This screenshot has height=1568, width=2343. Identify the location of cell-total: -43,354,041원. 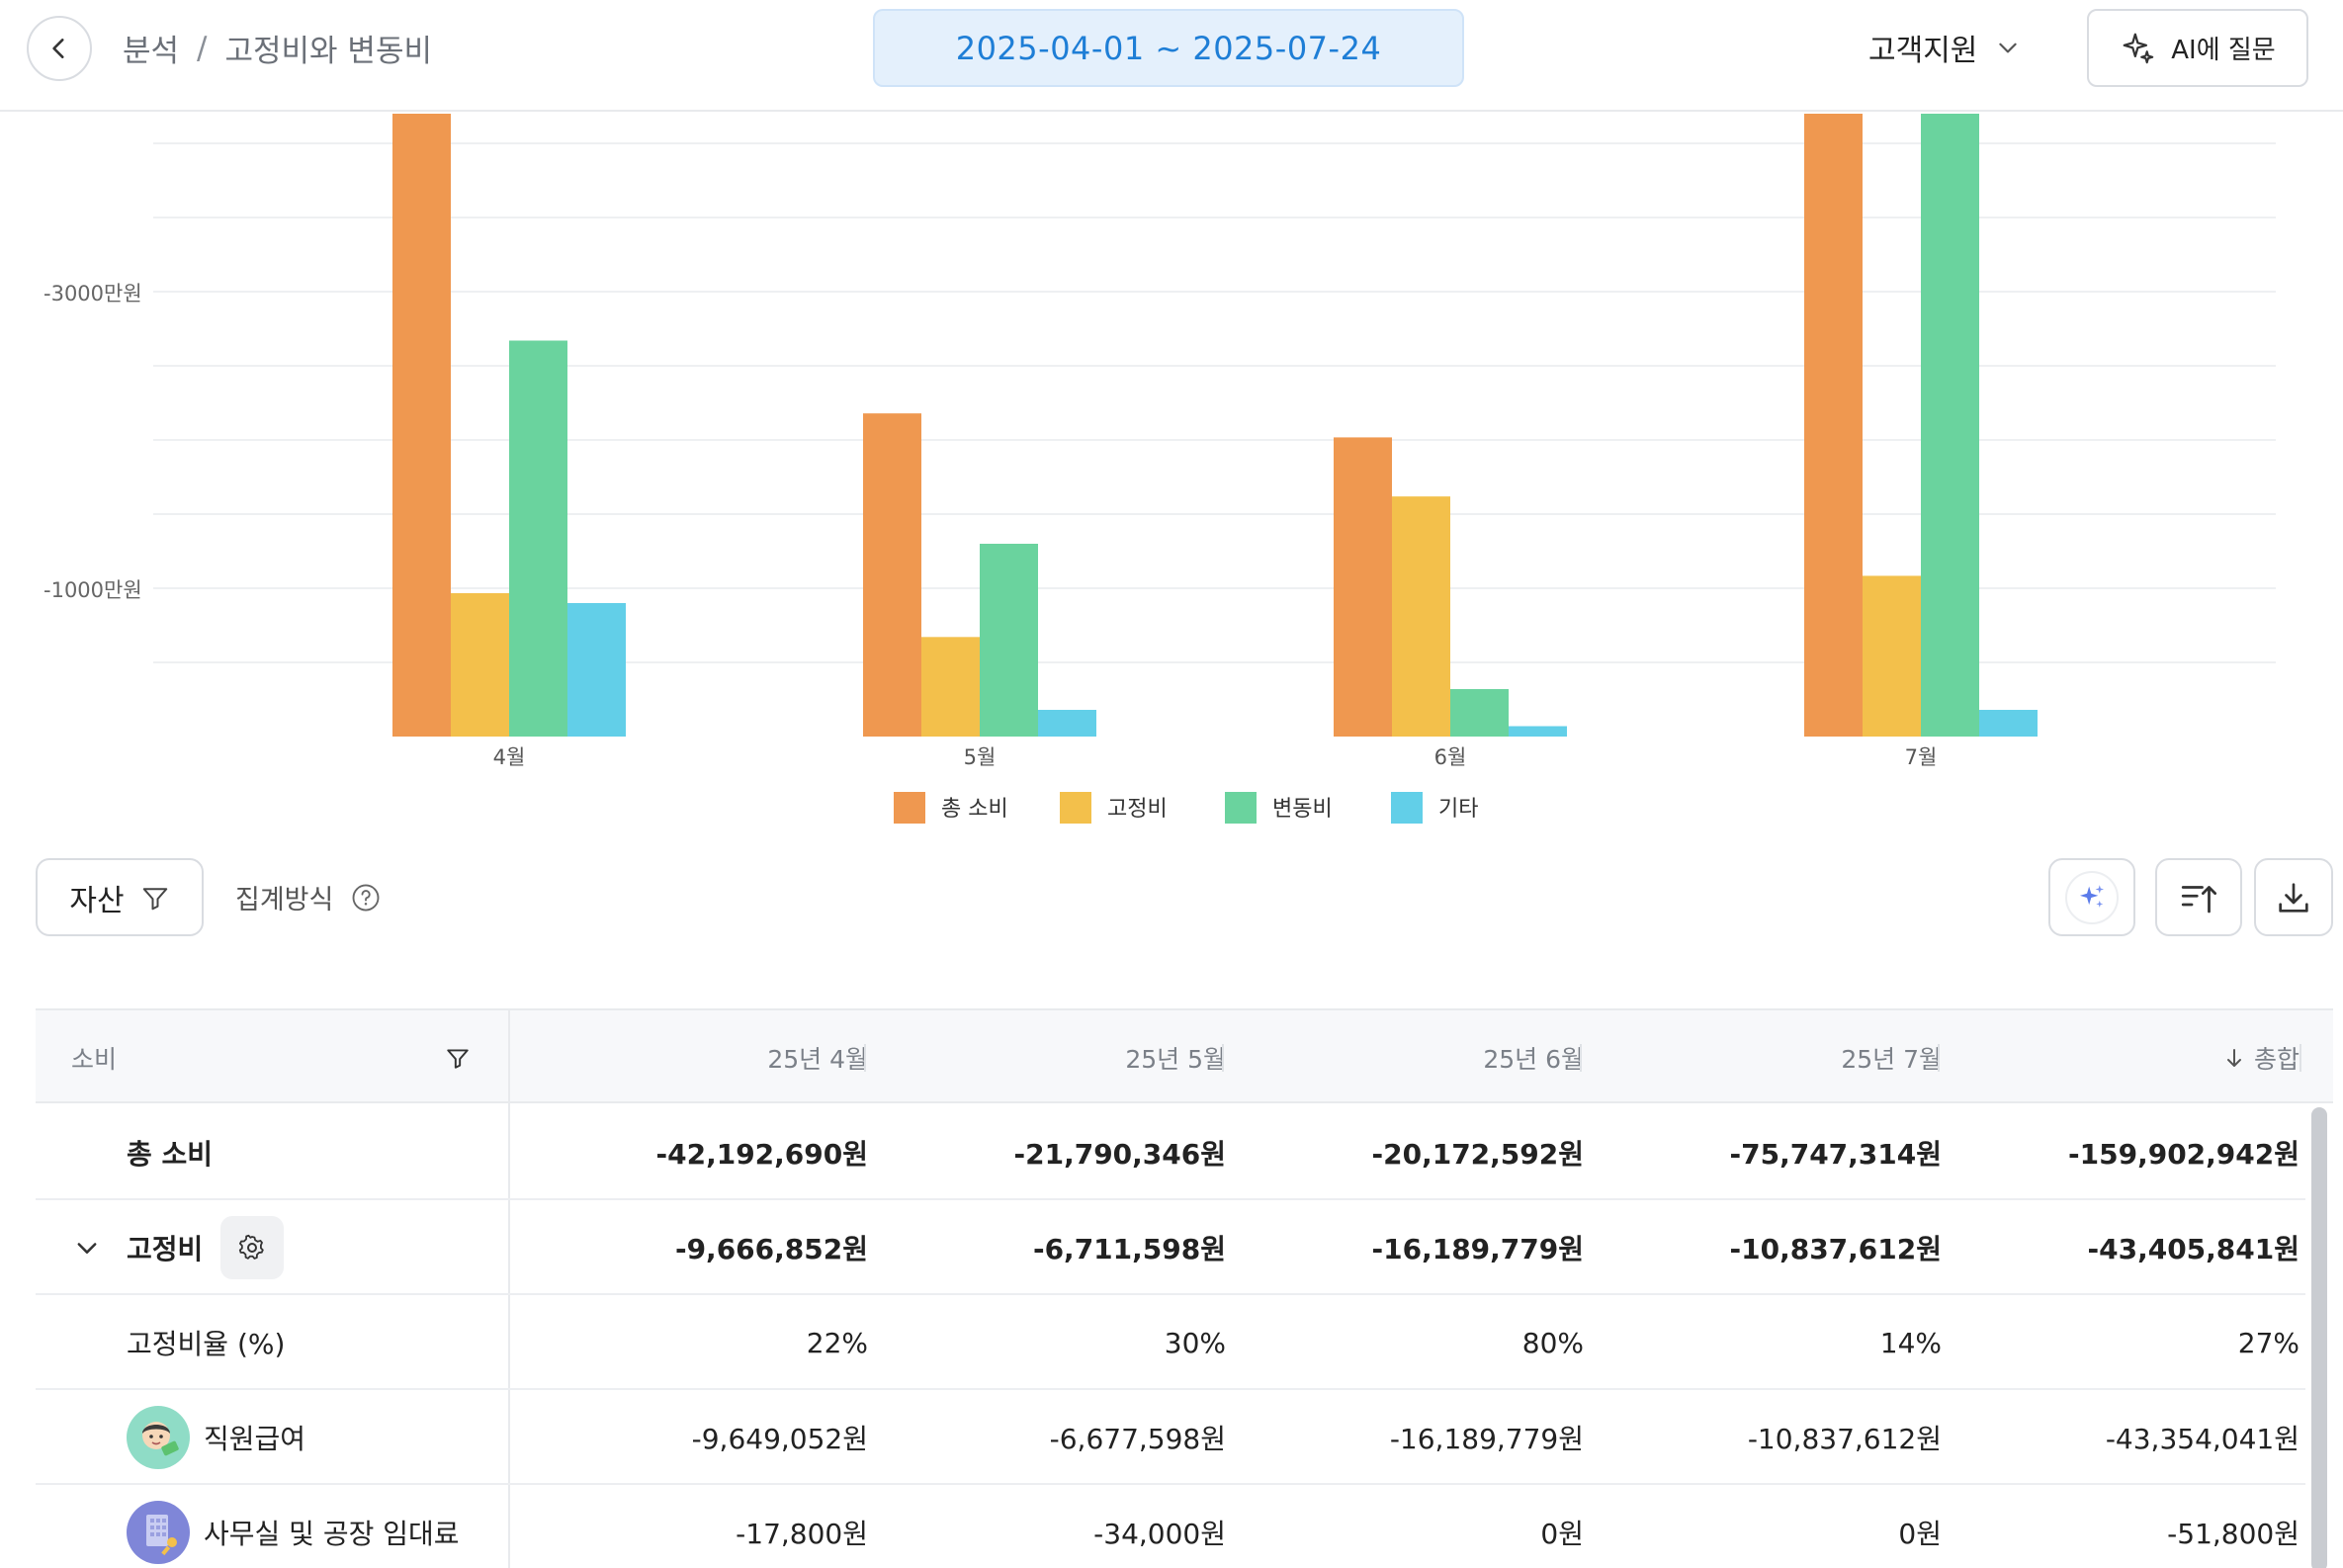
(2202, 1439).